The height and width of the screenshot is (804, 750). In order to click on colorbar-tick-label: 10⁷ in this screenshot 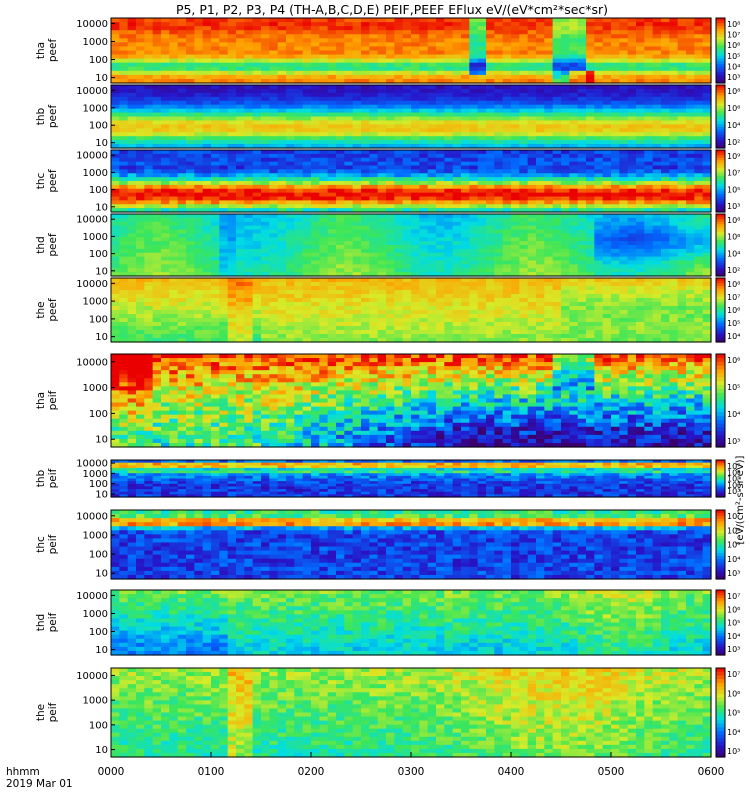, I will do `click(733, 35)`.